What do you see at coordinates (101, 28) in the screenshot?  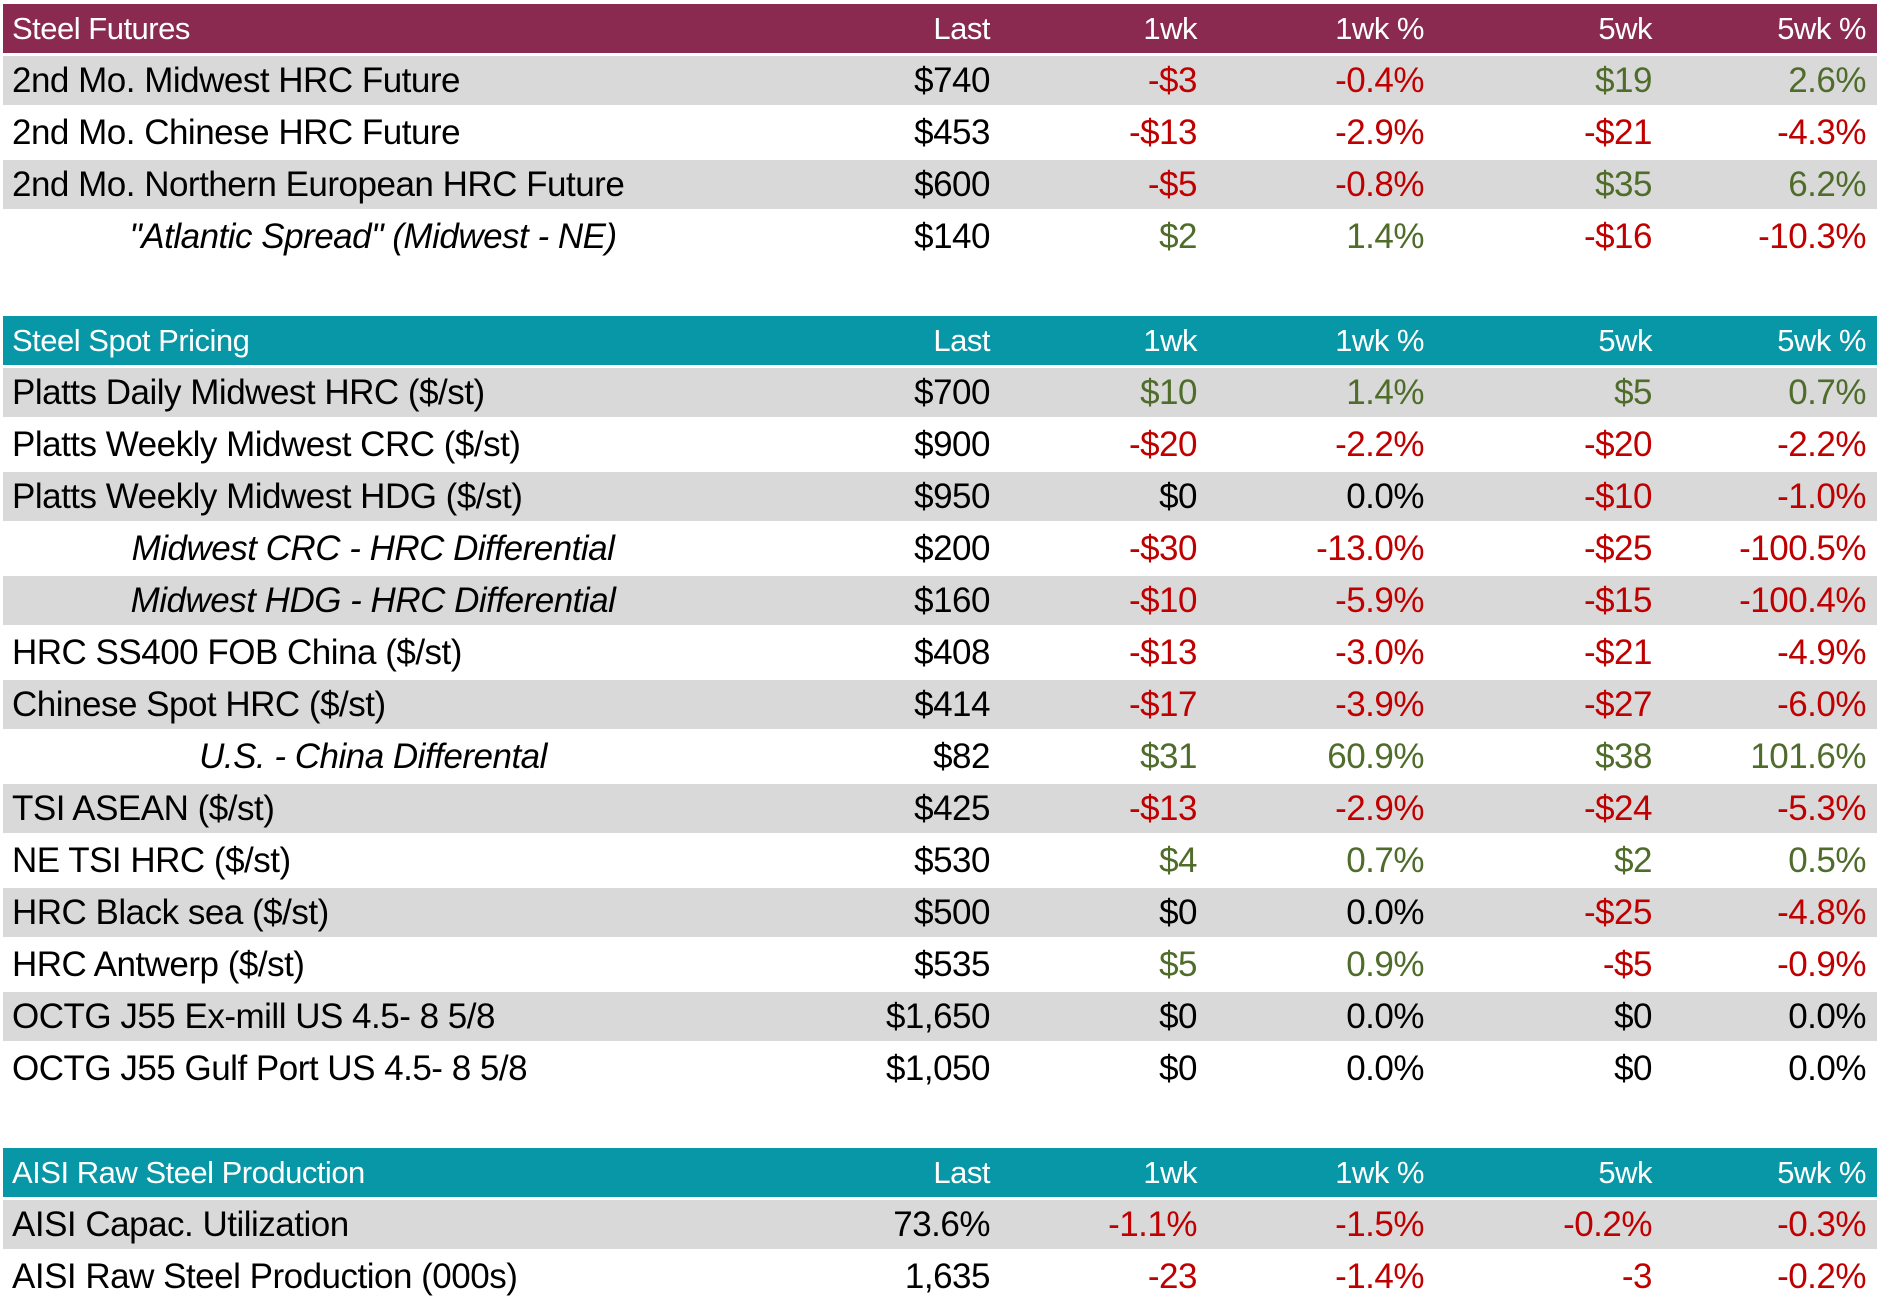 I see `section-title: Steel Futures` at bounding box center [101, 28].